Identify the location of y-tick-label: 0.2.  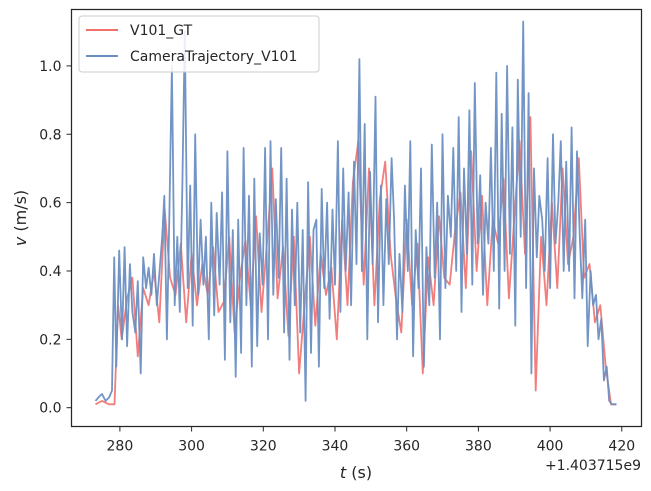
(50, 340).